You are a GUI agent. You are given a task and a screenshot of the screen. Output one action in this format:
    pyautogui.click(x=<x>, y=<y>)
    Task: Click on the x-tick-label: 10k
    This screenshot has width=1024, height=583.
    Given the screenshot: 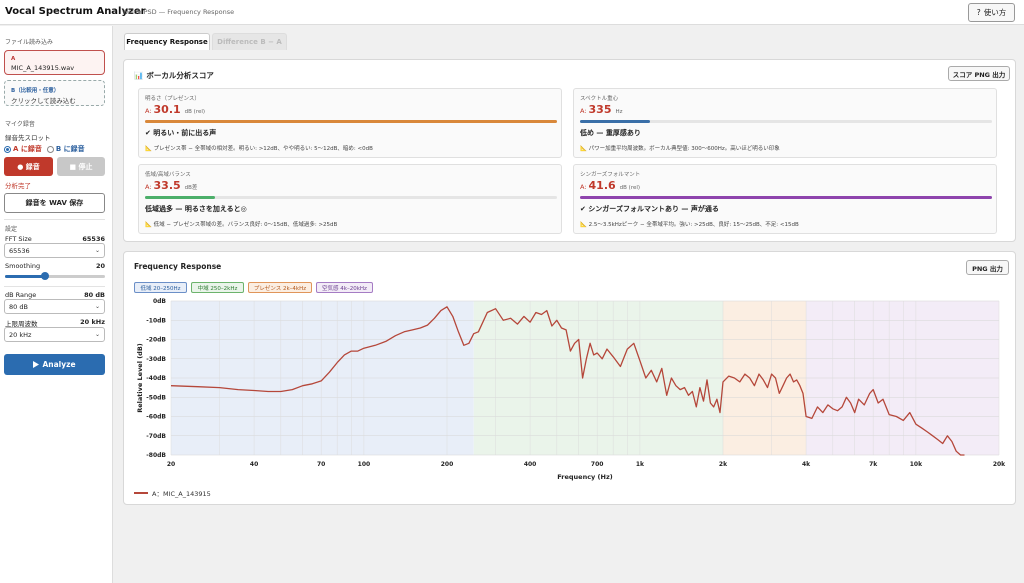 What is the action you would take?
    pyautogui.click(x=916, y=464)
    